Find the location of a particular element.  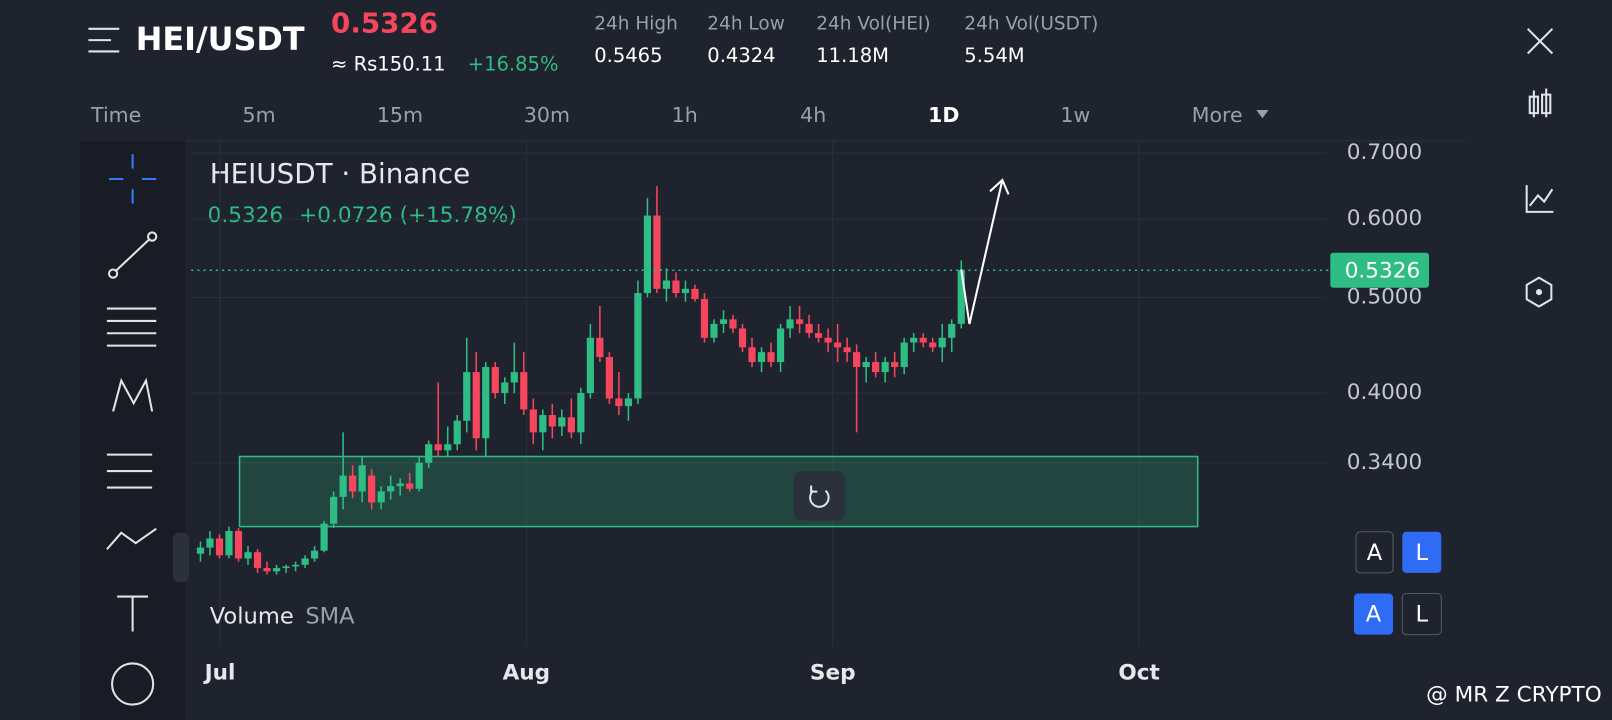

collapse-button is located at coordinates (181, 557).